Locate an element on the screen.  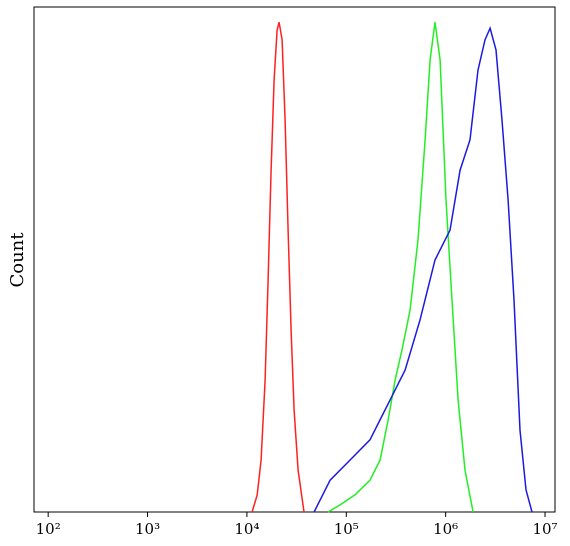
x-tick-label: 10³ is located at coordinates (147, 529).